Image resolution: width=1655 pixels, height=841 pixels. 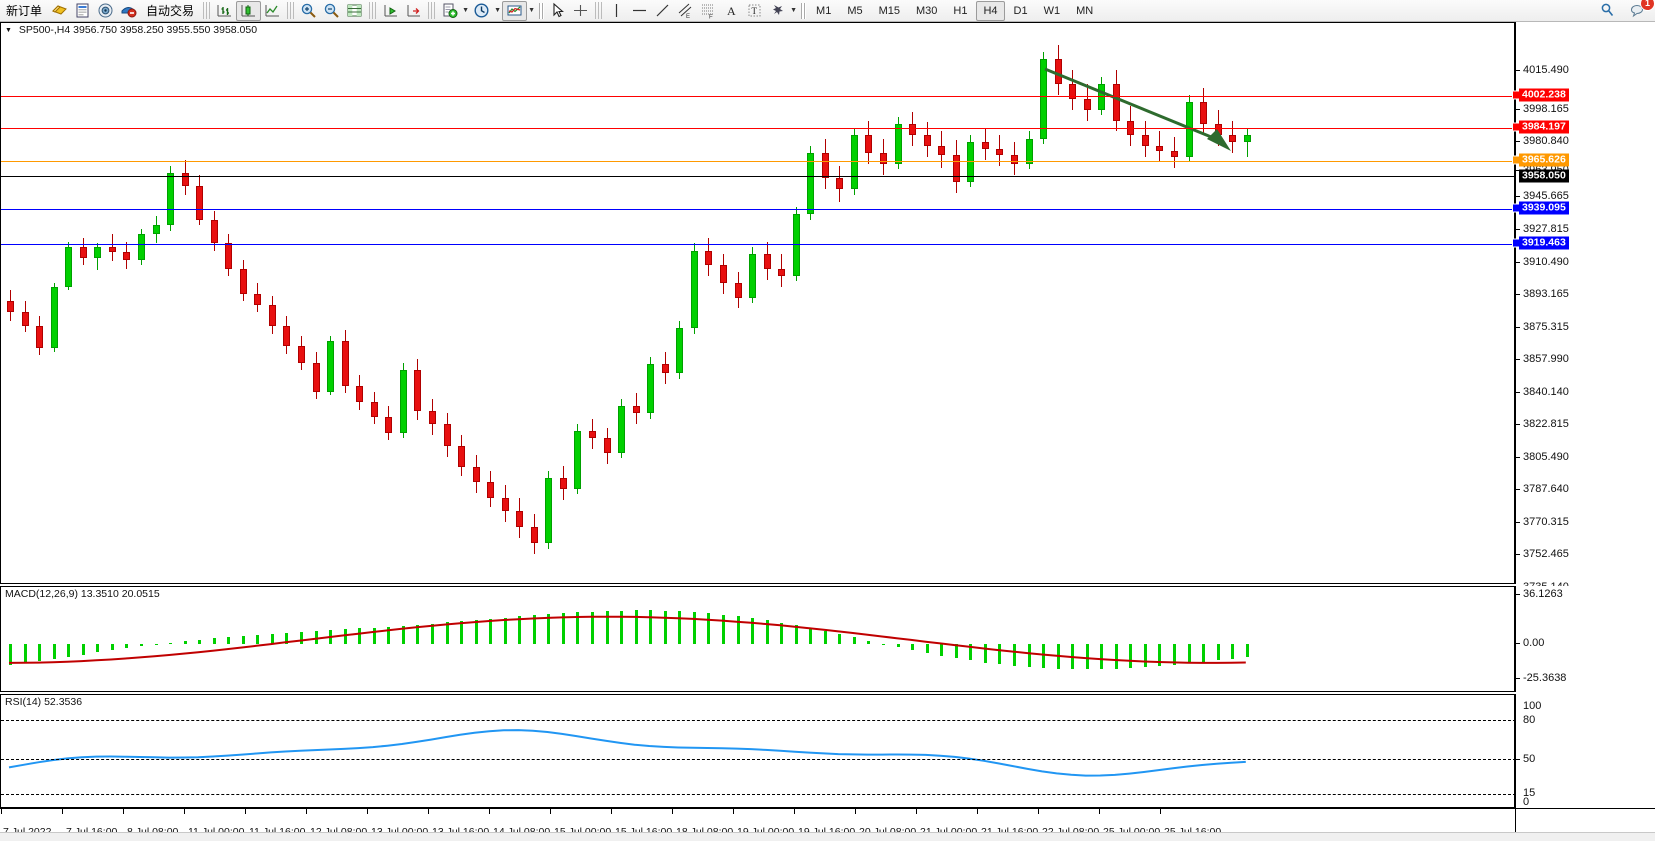 I want to click on chat-badge: 1, so click(x=1647, y=5).